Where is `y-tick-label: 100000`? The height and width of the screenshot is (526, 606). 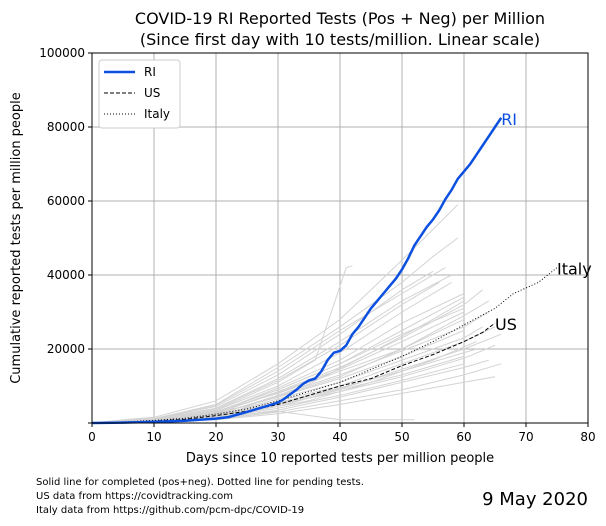
y-tick-label: 100000 is located at coordinates (62, 53).